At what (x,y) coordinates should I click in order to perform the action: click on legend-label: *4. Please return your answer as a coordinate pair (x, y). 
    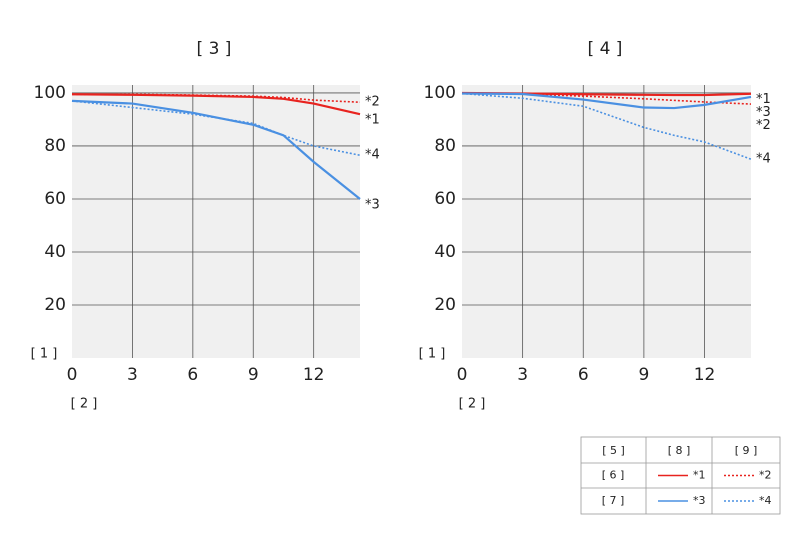
    Looking at the image, I should click on (765, 500).